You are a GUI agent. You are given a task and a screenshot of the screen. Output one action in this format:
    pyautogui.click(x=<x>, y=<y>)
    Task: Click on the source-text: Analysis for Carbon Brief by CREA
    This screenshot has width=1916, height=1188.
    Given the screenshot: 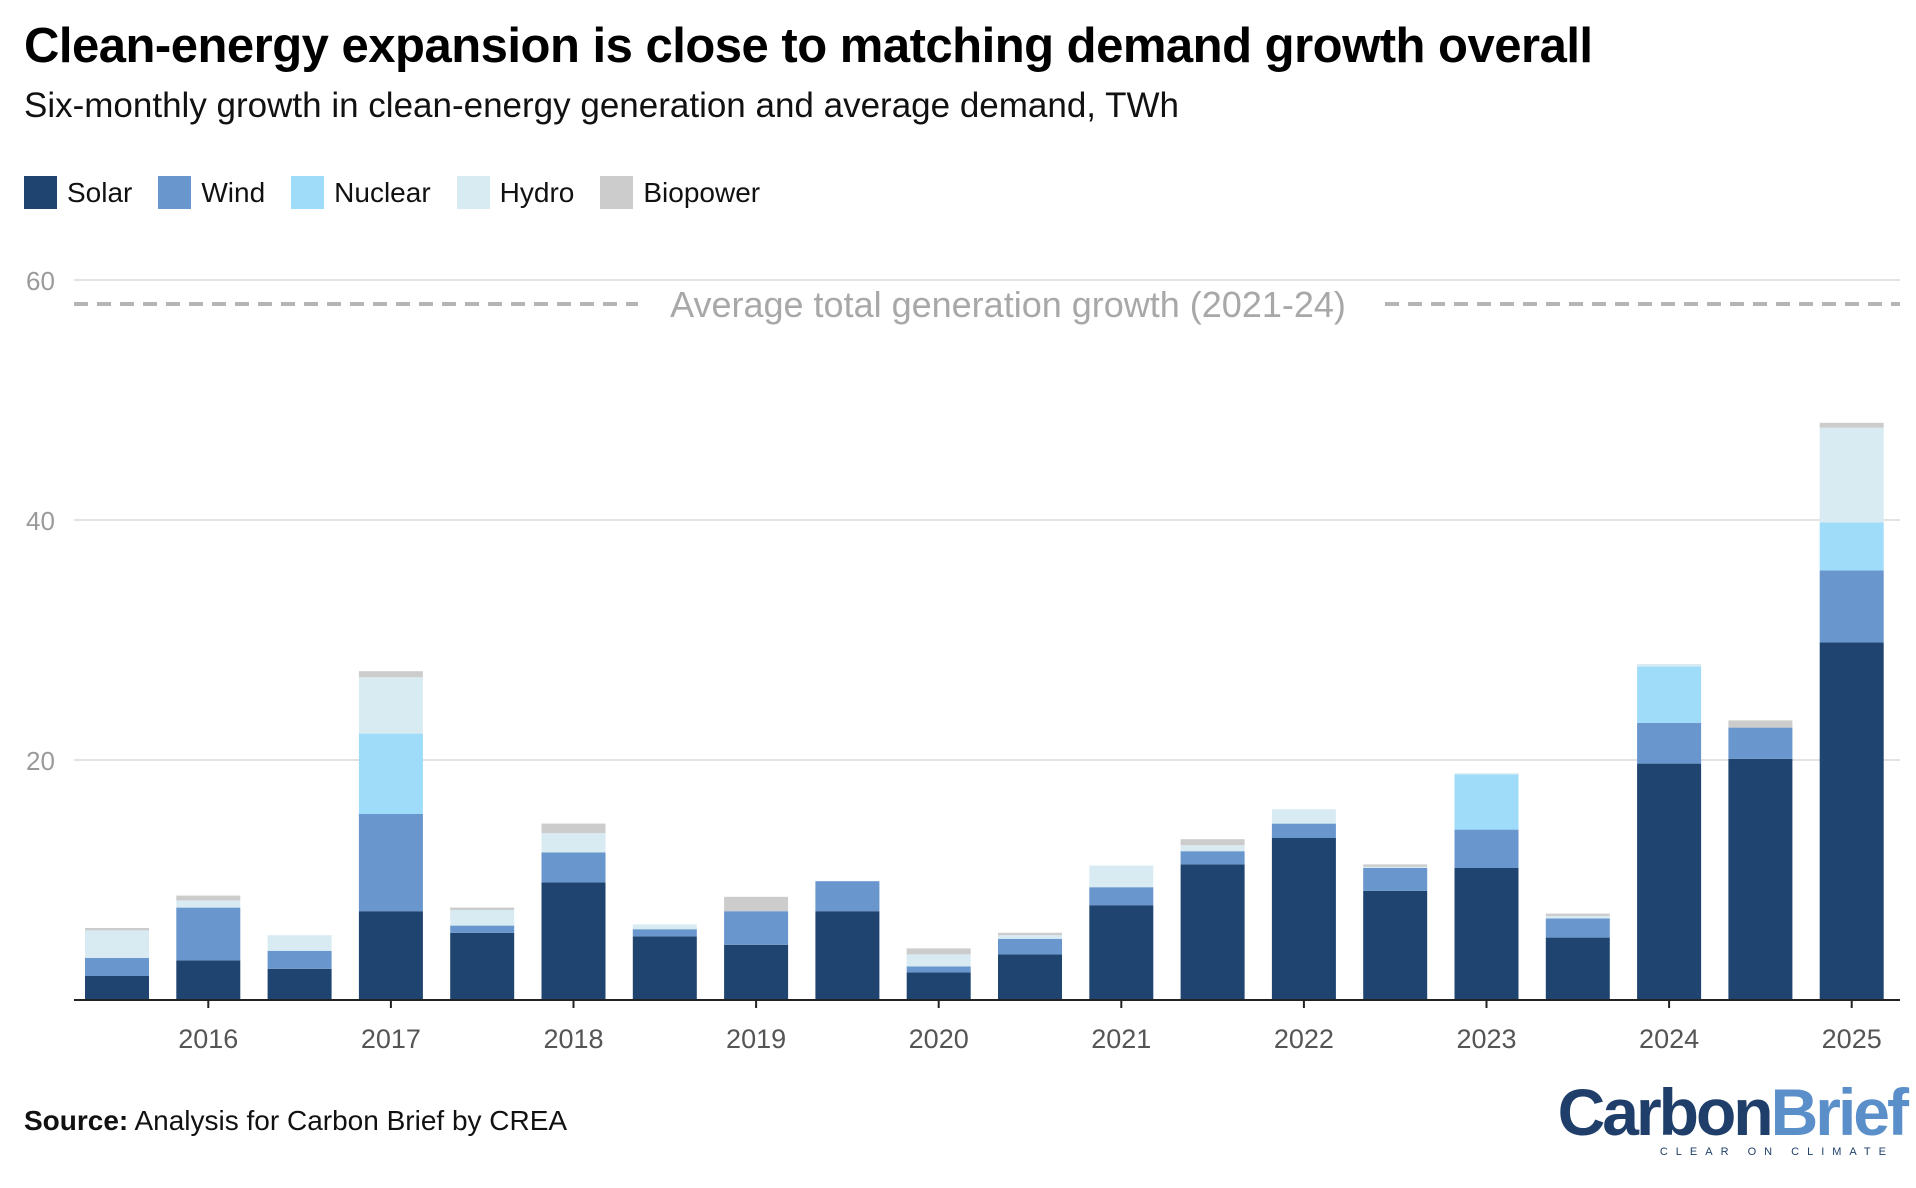 What is the action you would take?
    pyautogui.click(x=351, y=1120)
    